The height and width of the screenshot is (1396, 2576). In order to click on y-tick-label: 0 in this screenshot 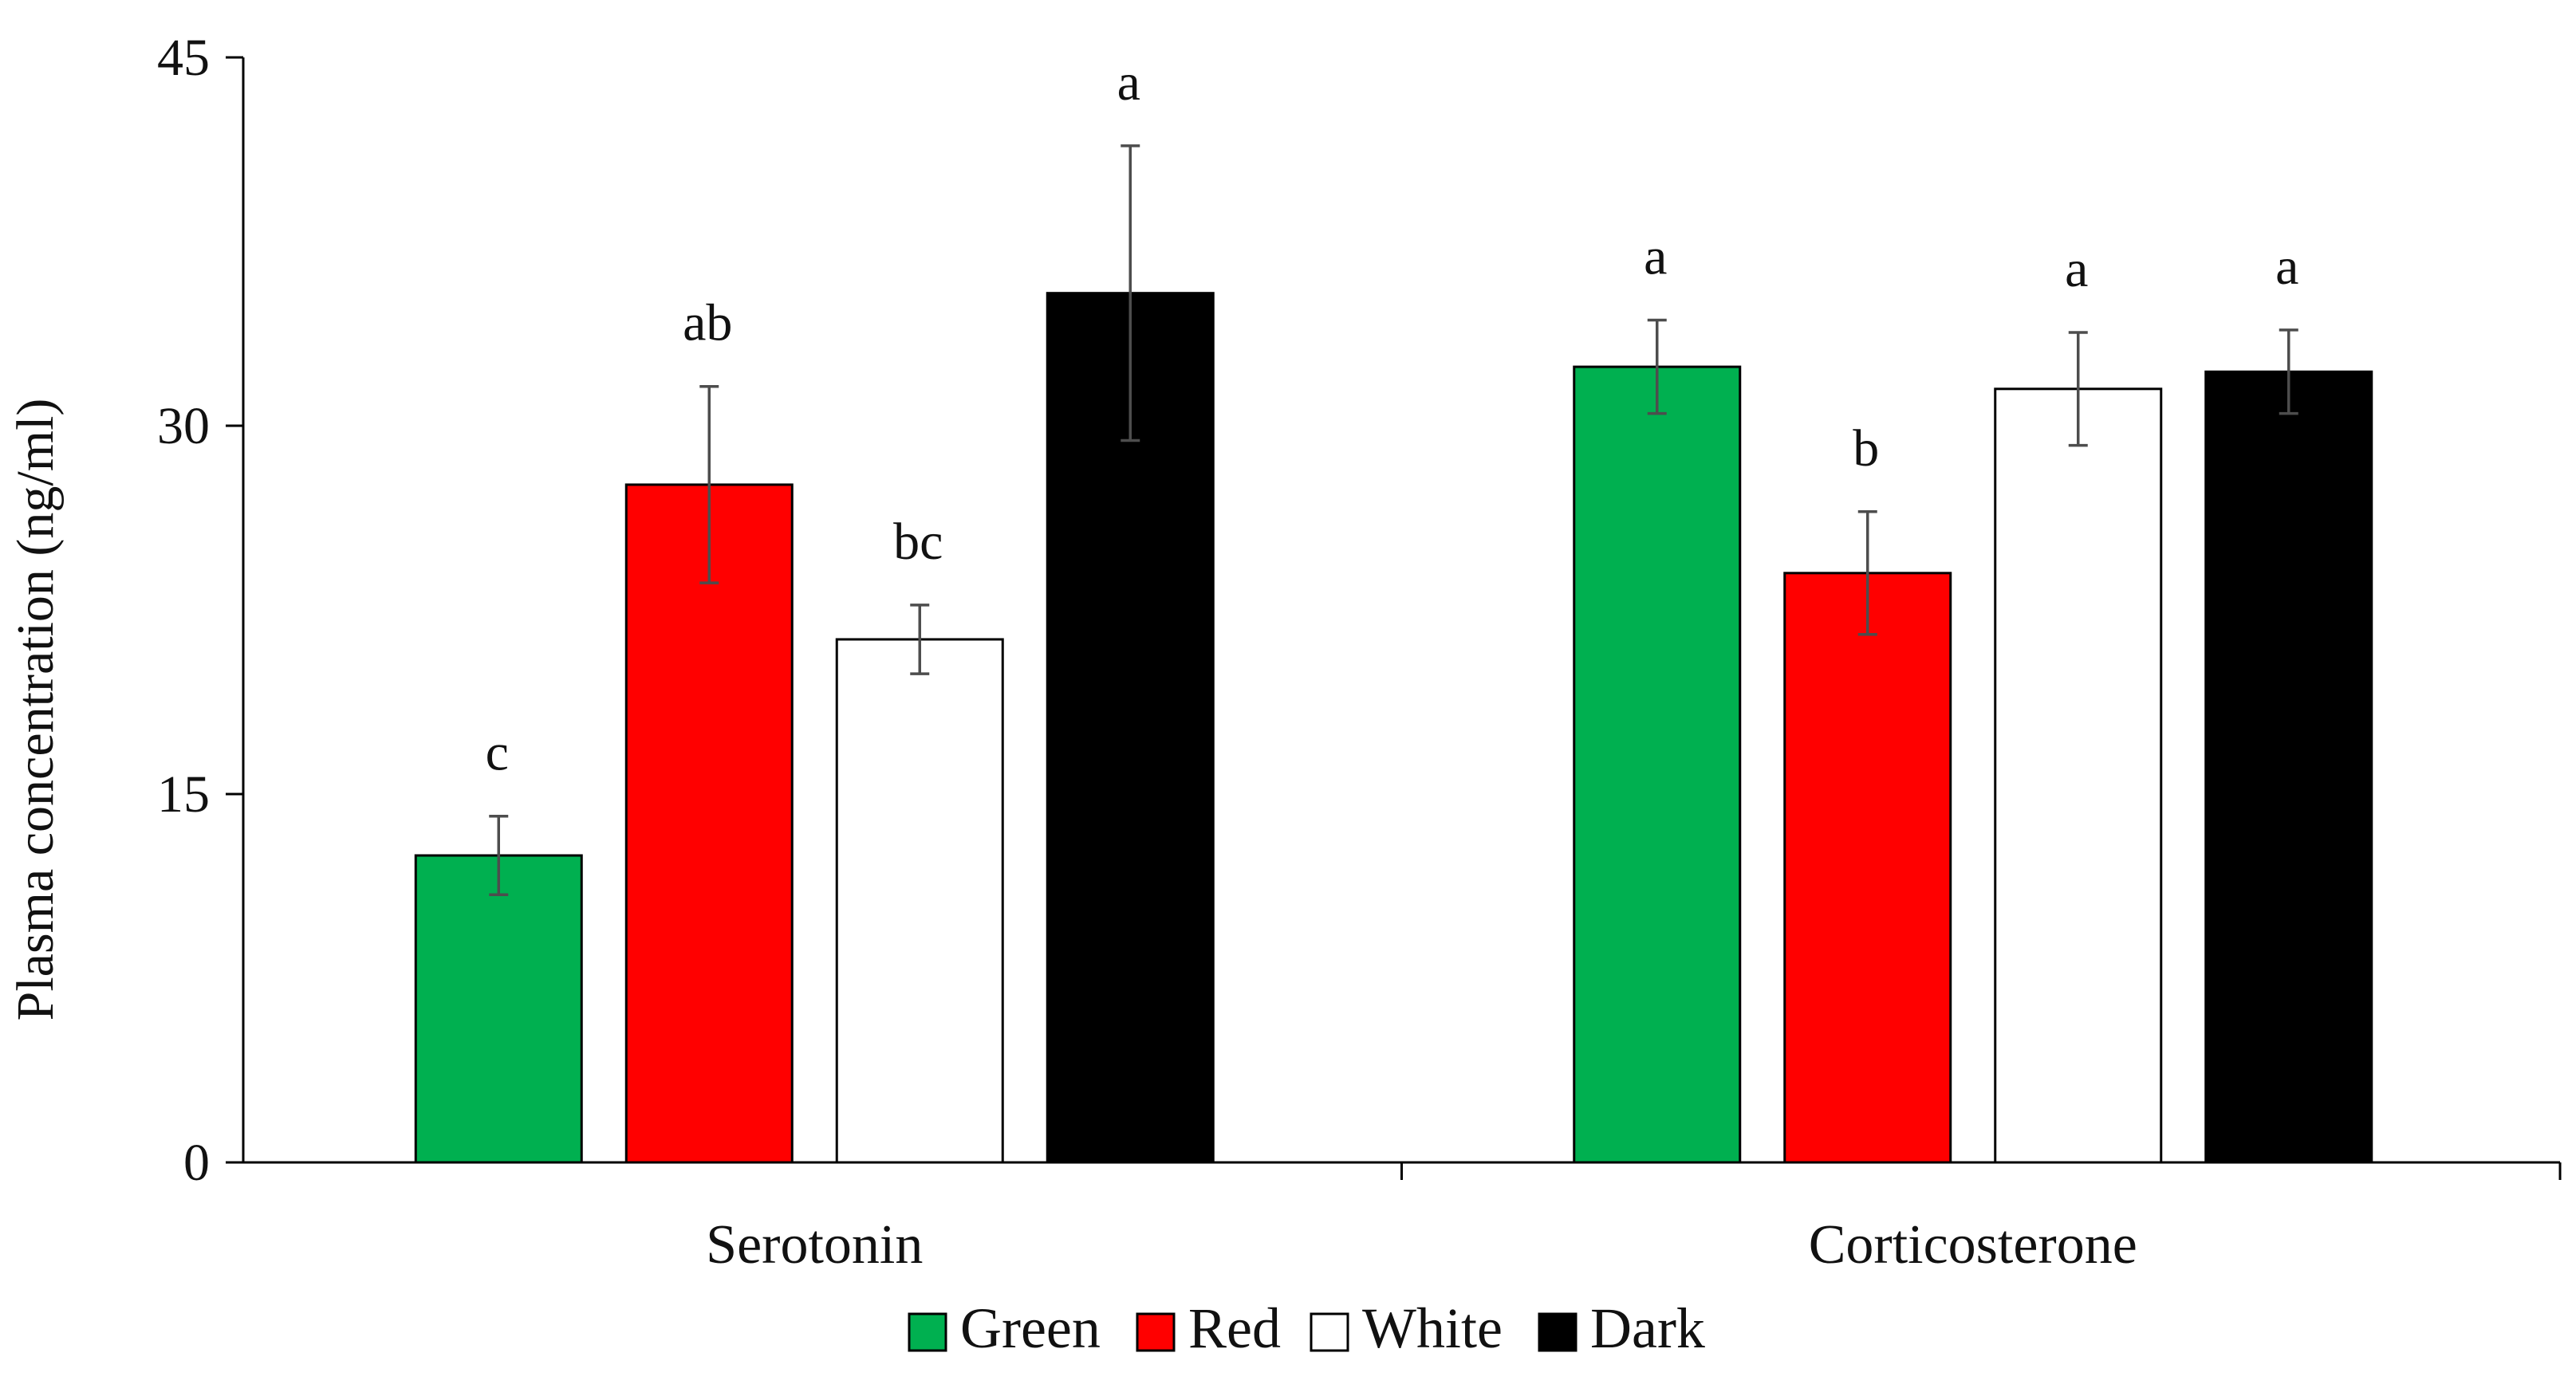, I will do `click(196, 1163)`.